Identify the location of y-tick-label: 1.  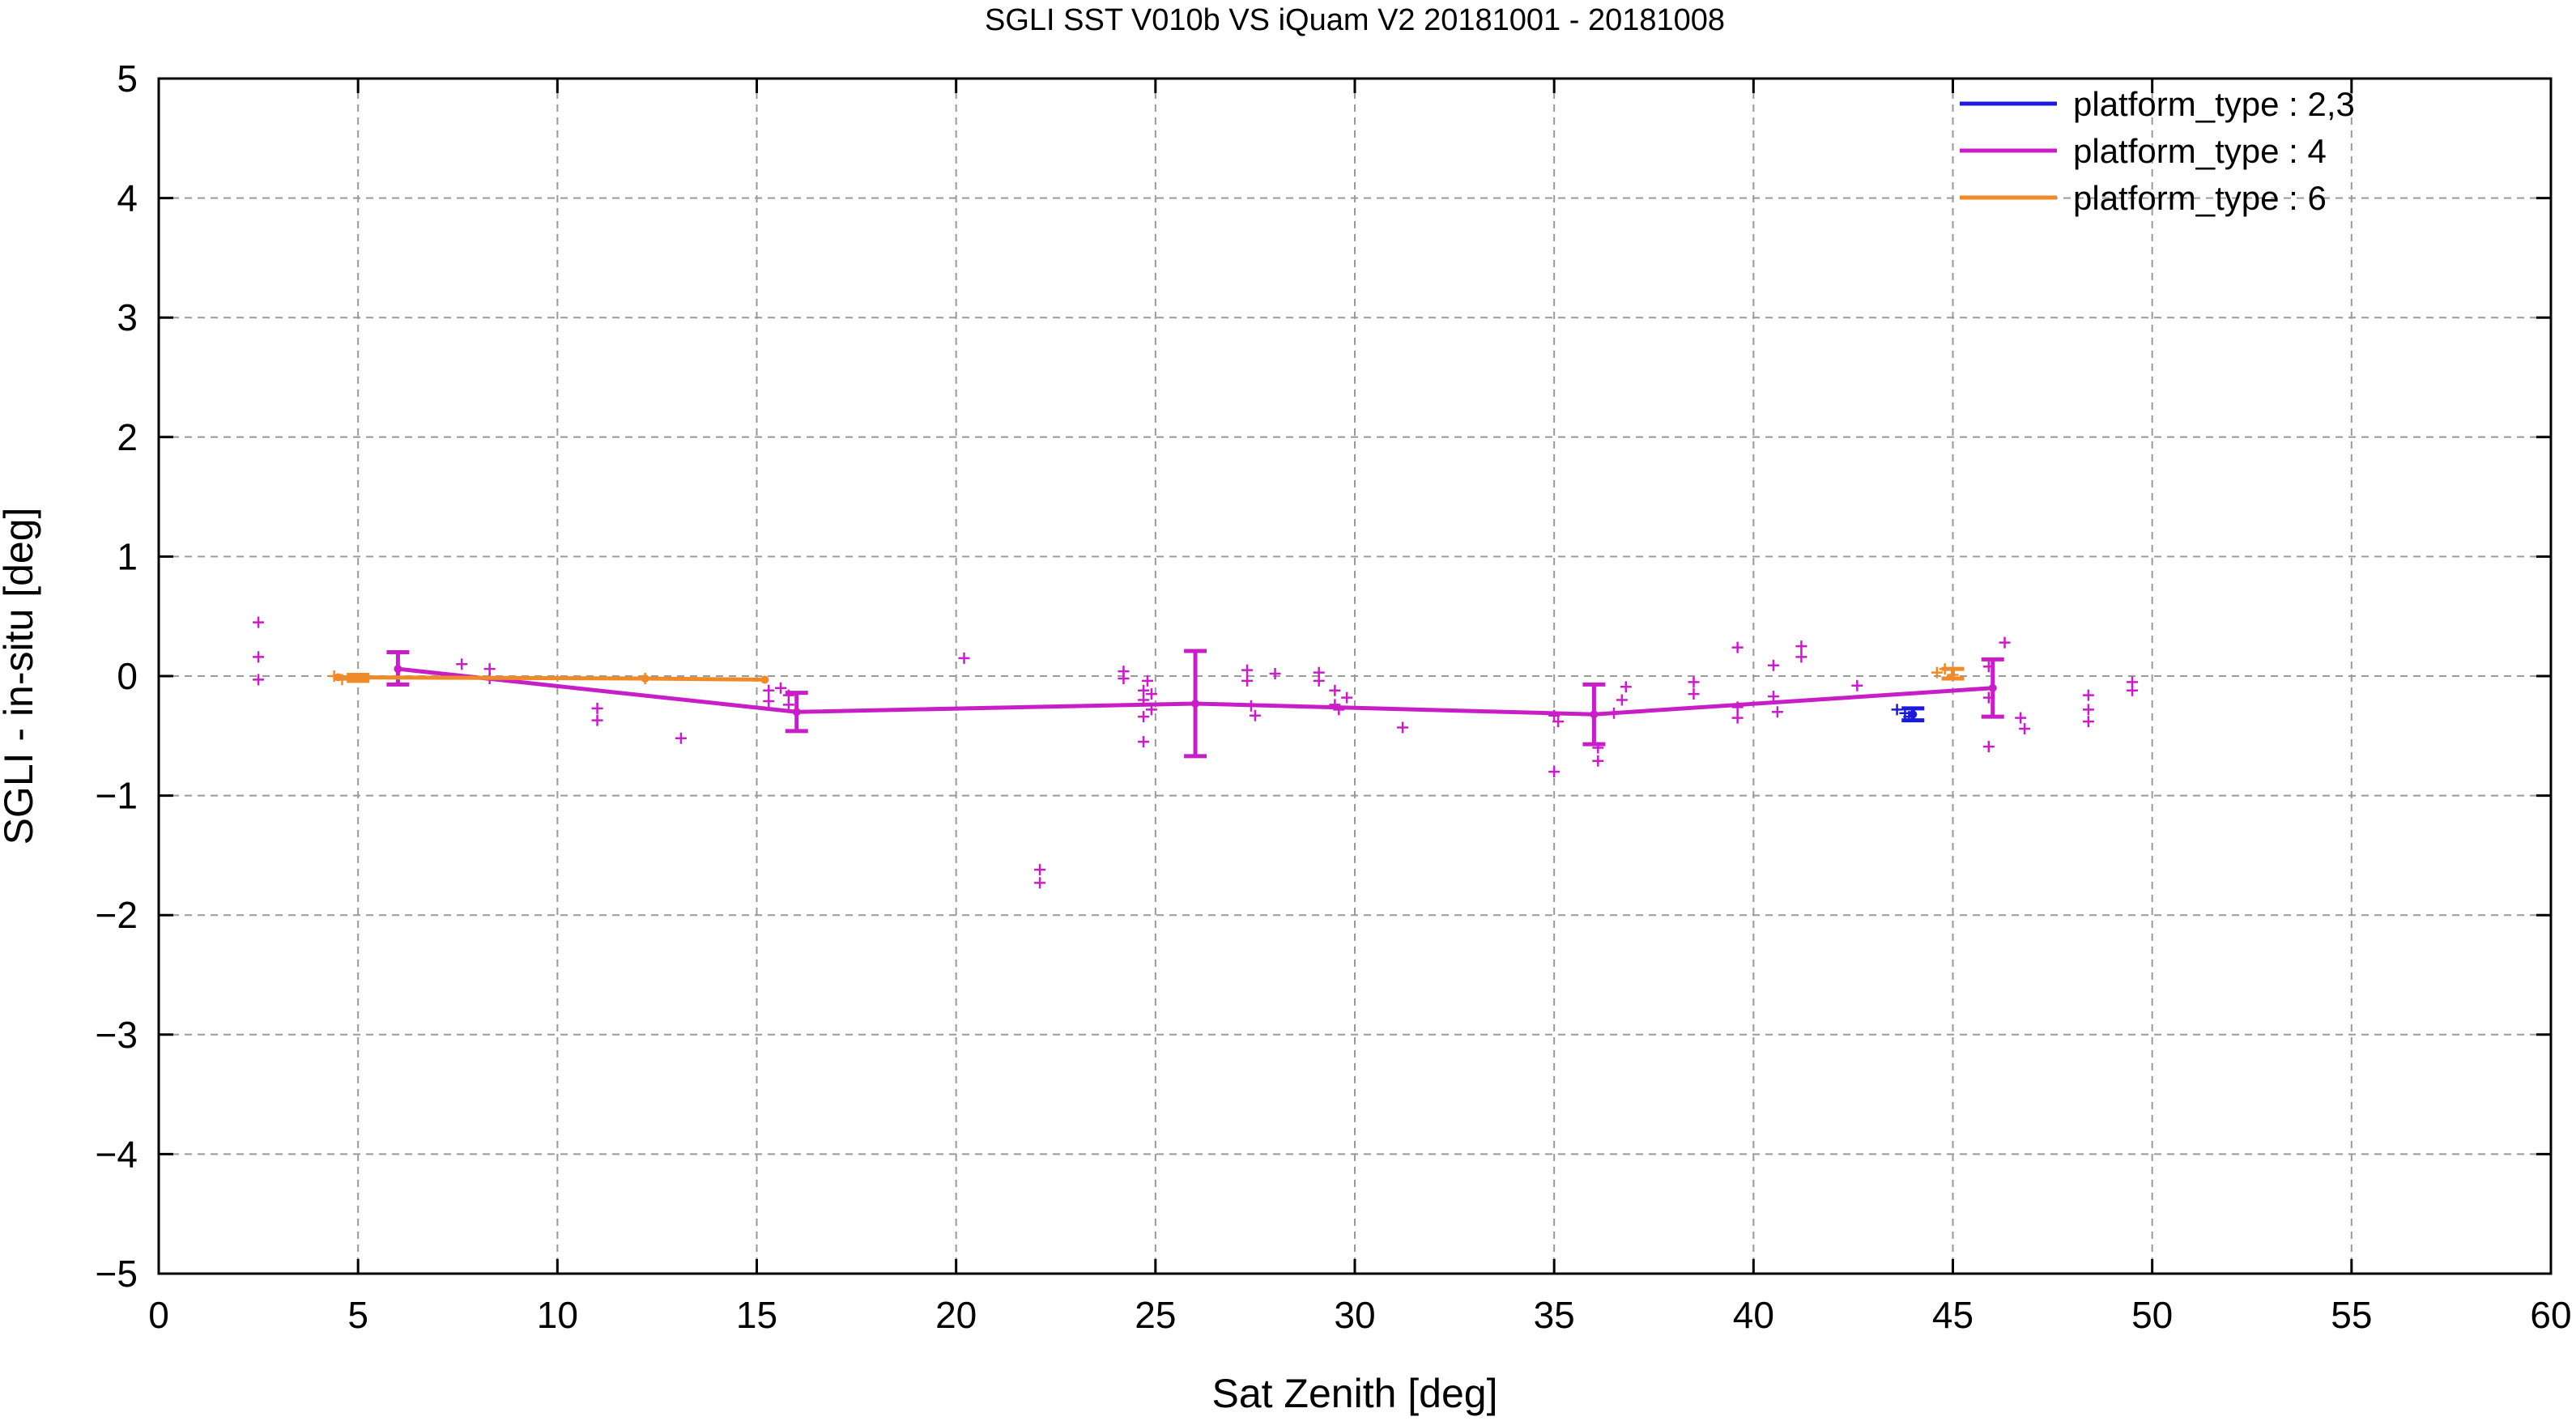
(127, 556).